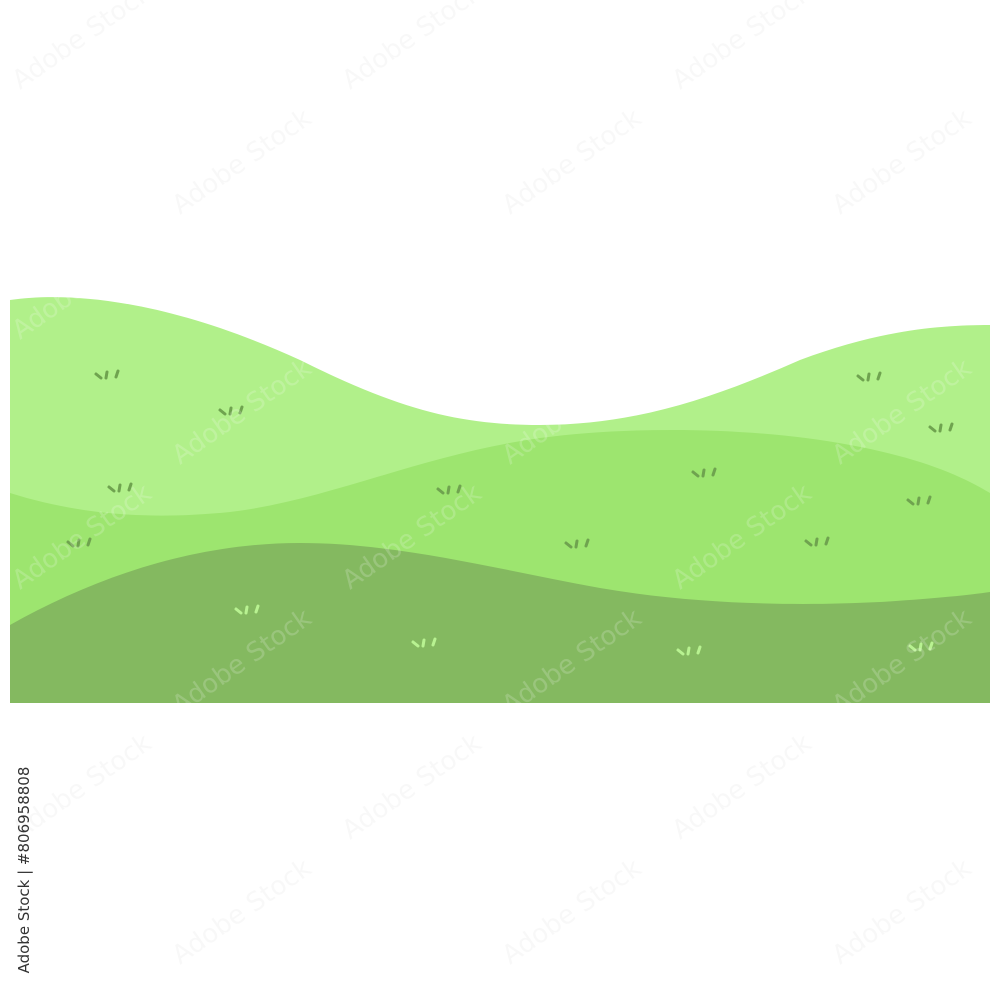 This screenshot has height=1000, width=1000. I want to click on stock-id-label: Adobe Stock | #806958808, so click(24, 870).